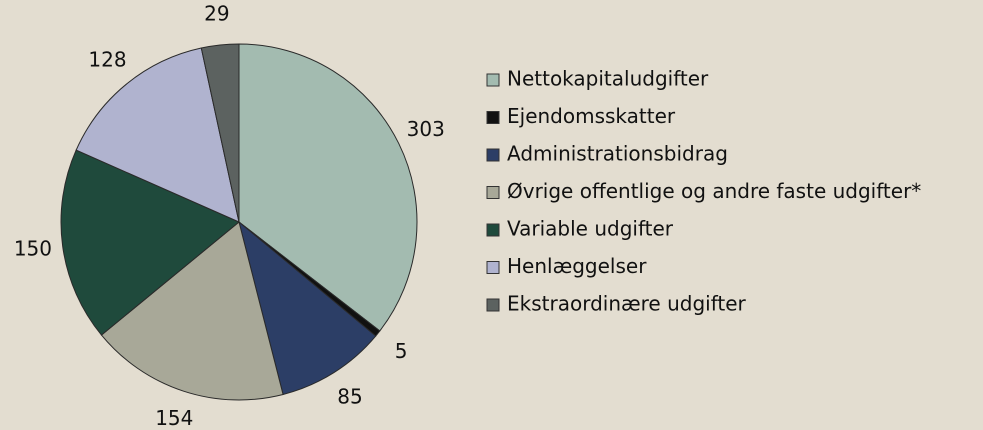 This screenshot has width=983, height=430. I want to click on legend-label: Ejendomsskatter, so click(591, 116).